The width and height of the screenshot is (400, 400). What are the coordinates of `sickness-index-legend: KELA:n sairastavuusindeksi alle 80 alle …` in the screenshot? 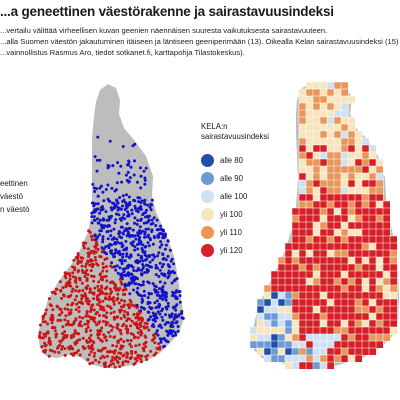 It's located at (246, 190).